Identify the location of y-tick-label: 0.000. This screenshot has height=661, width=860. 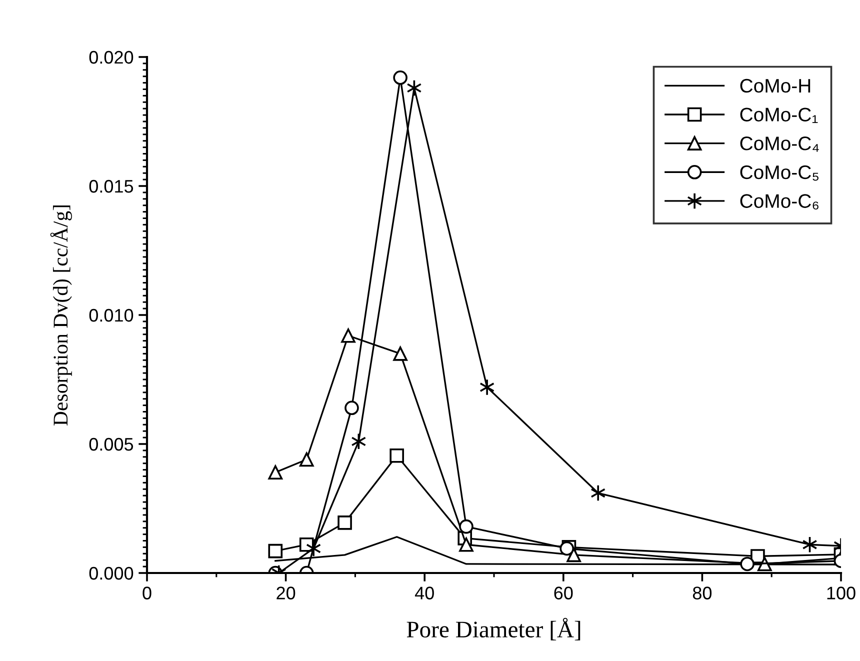
(111, 573).